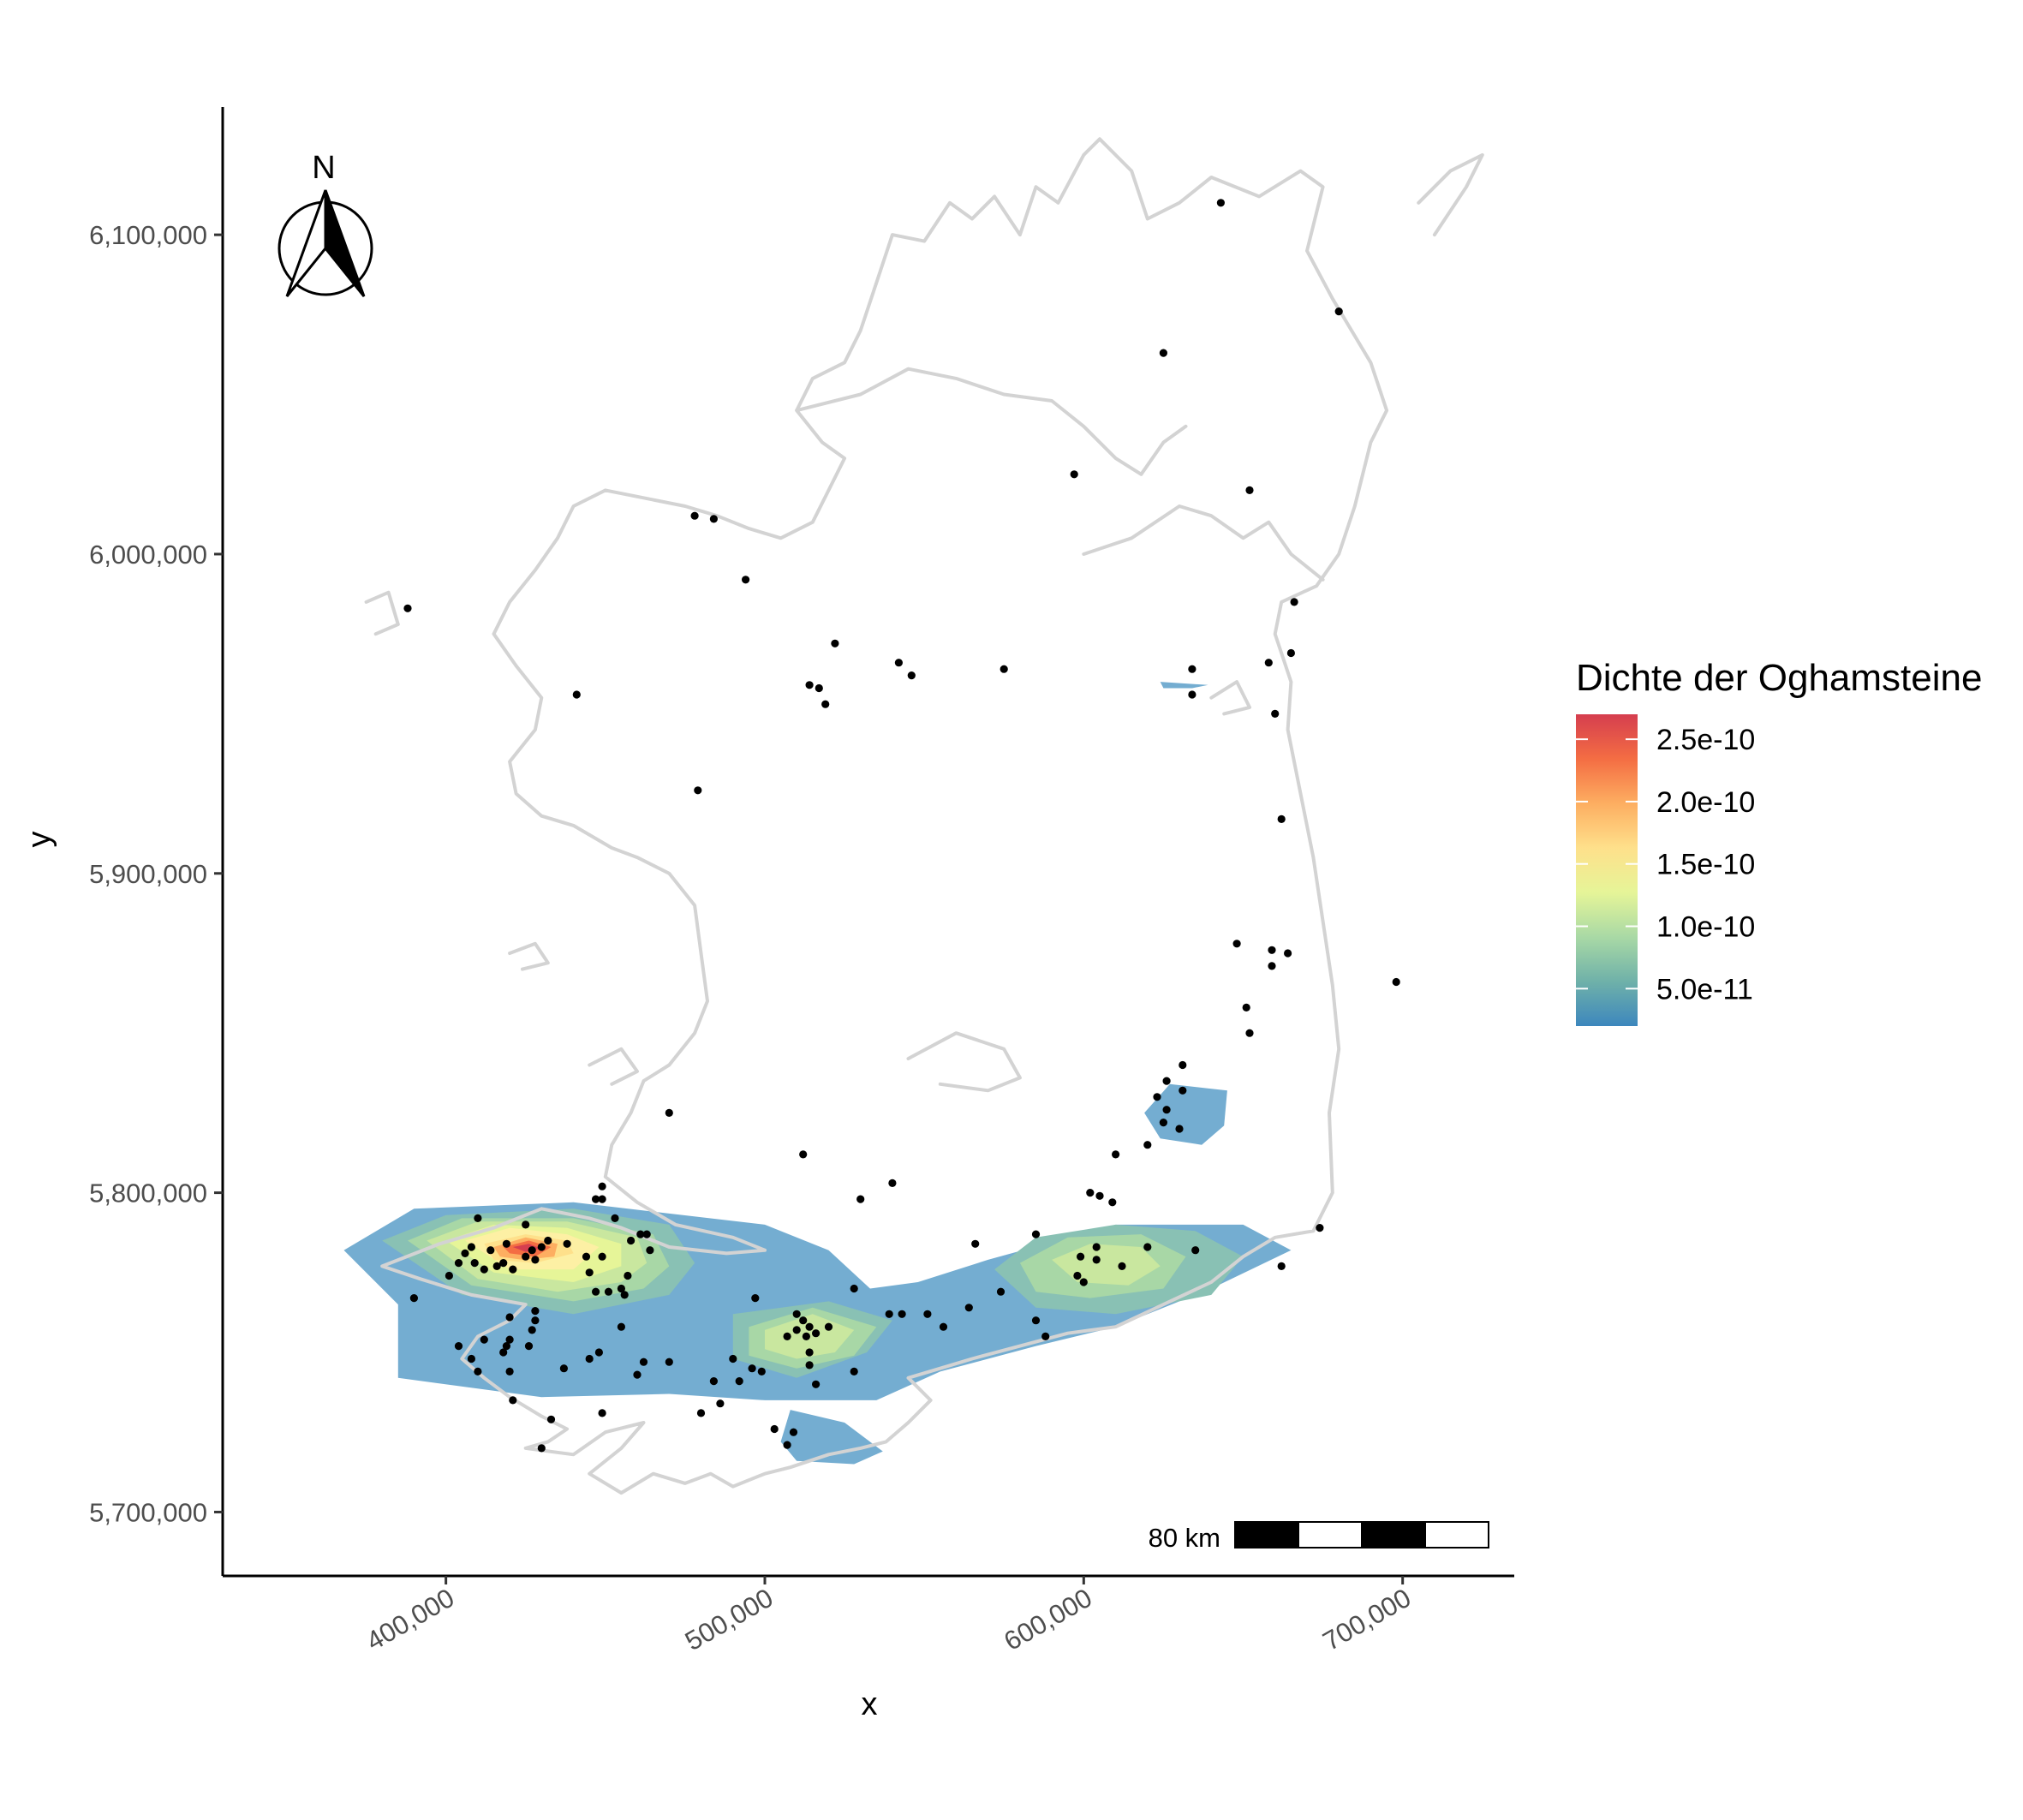 The image size is (2023, 1820). What do you see at coordinates (1704, 989) in the screenshot?
I see `legend-label: 5.0e-11` at bounding box center [1704, 989].